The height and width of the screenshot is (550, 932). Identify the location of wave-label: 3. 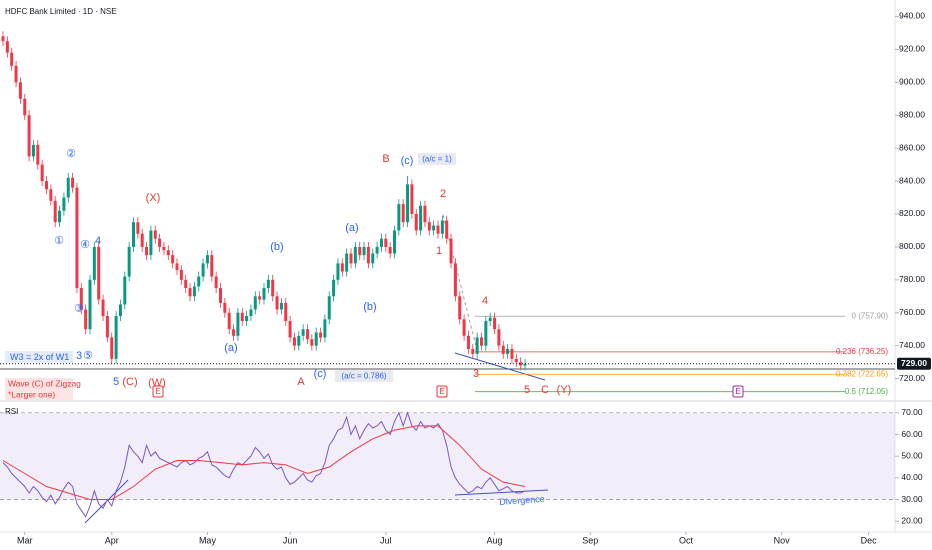
(79, 356).